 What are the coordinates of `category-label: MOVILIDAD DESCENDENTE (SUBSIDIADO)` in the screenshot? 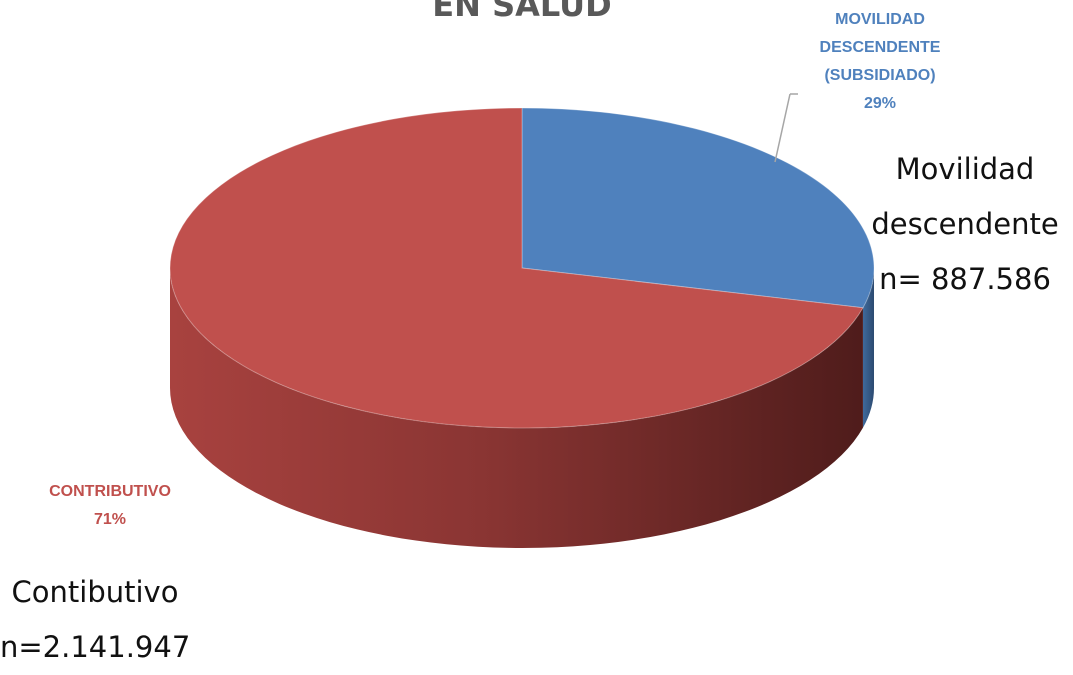 It's located at (880, 47).